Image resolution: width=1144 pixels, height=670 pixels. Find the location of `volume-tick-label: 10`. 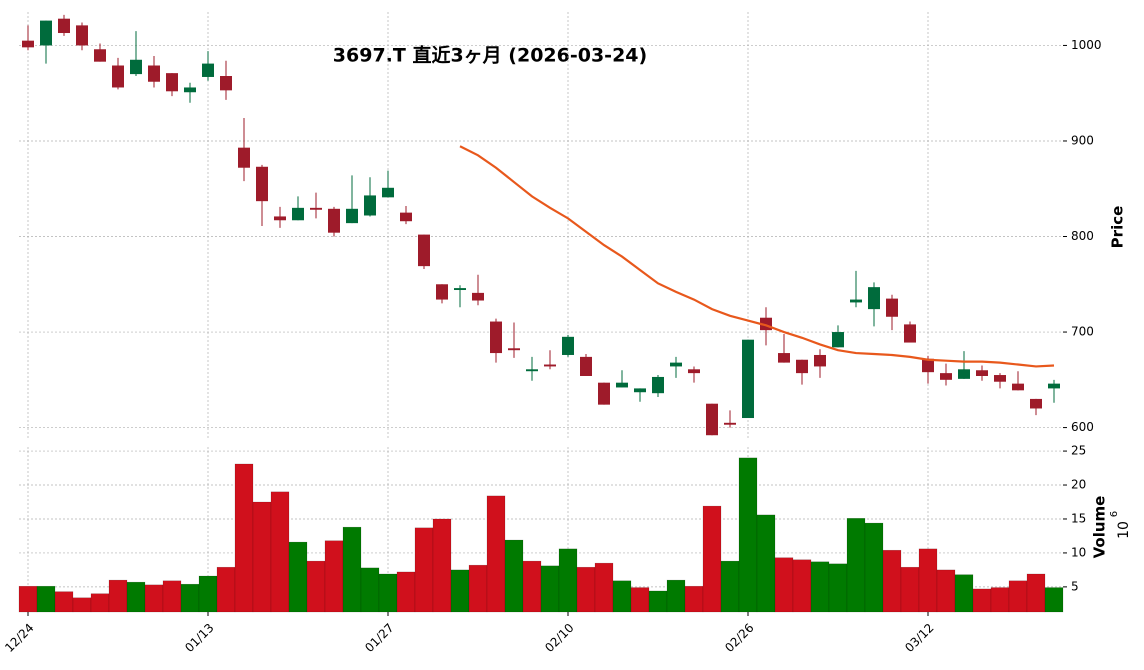

volume-tick-label: 10 is located at coordinates (1078, 552).